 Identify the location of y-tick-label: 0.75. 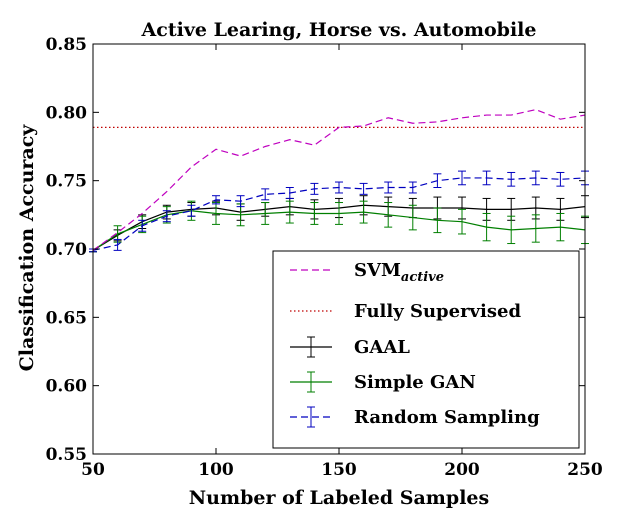
(66, 182).